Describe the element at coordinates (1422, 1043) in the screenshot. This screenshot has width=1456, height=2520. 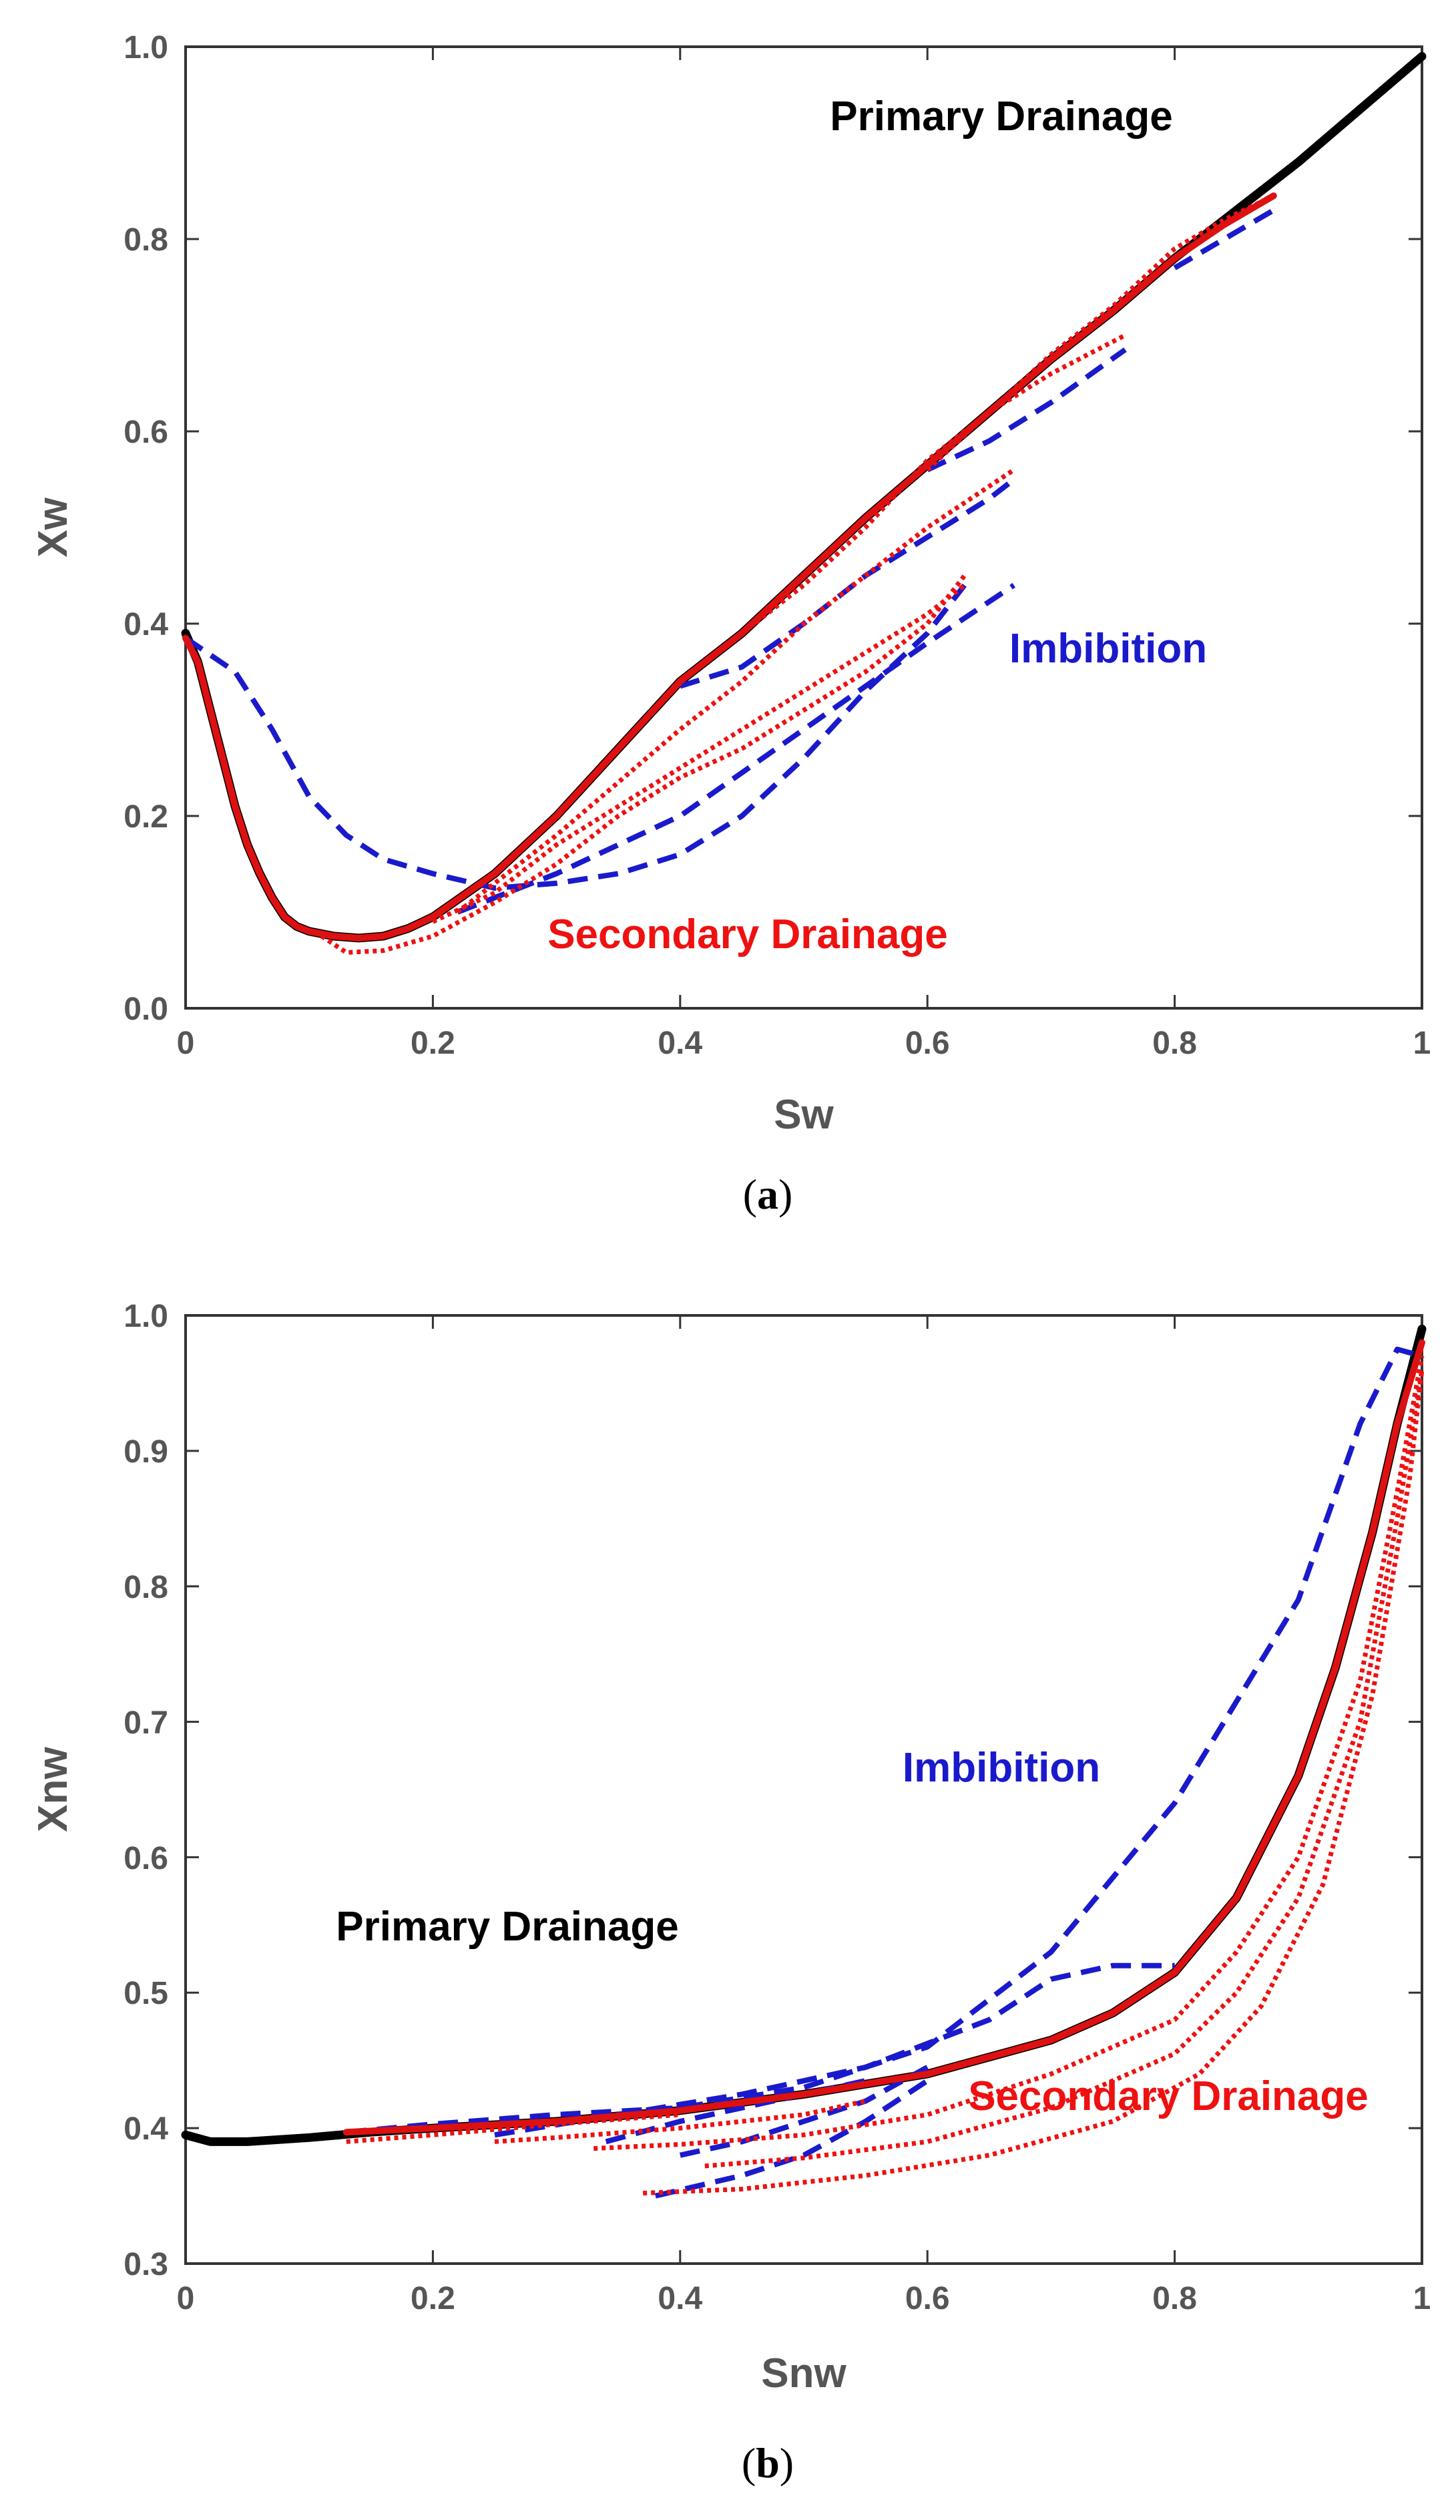
I see `xtick-label-a: 1` at that location.